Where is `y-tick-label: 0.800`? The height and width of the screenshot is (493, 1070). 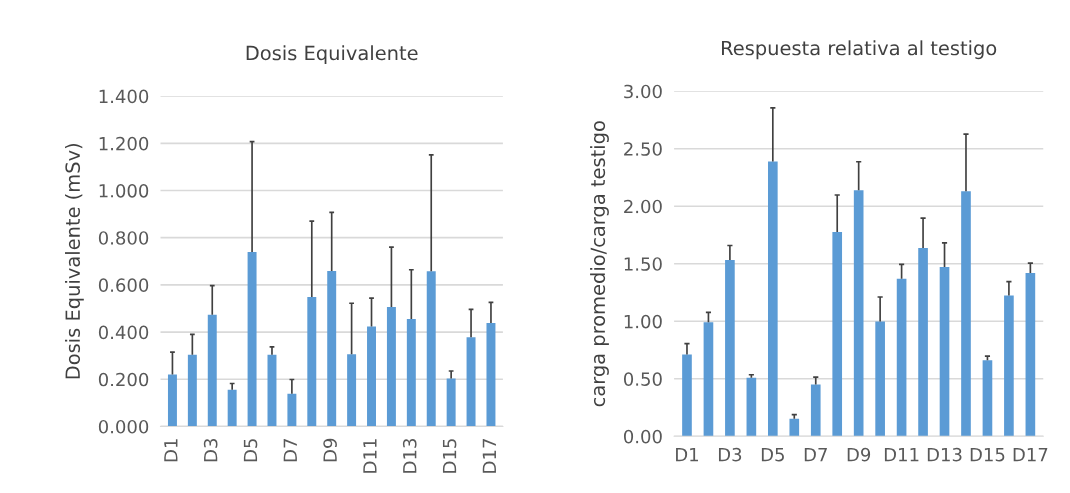
y-tick-label: 0.800 is located at coordinates (123, 238).